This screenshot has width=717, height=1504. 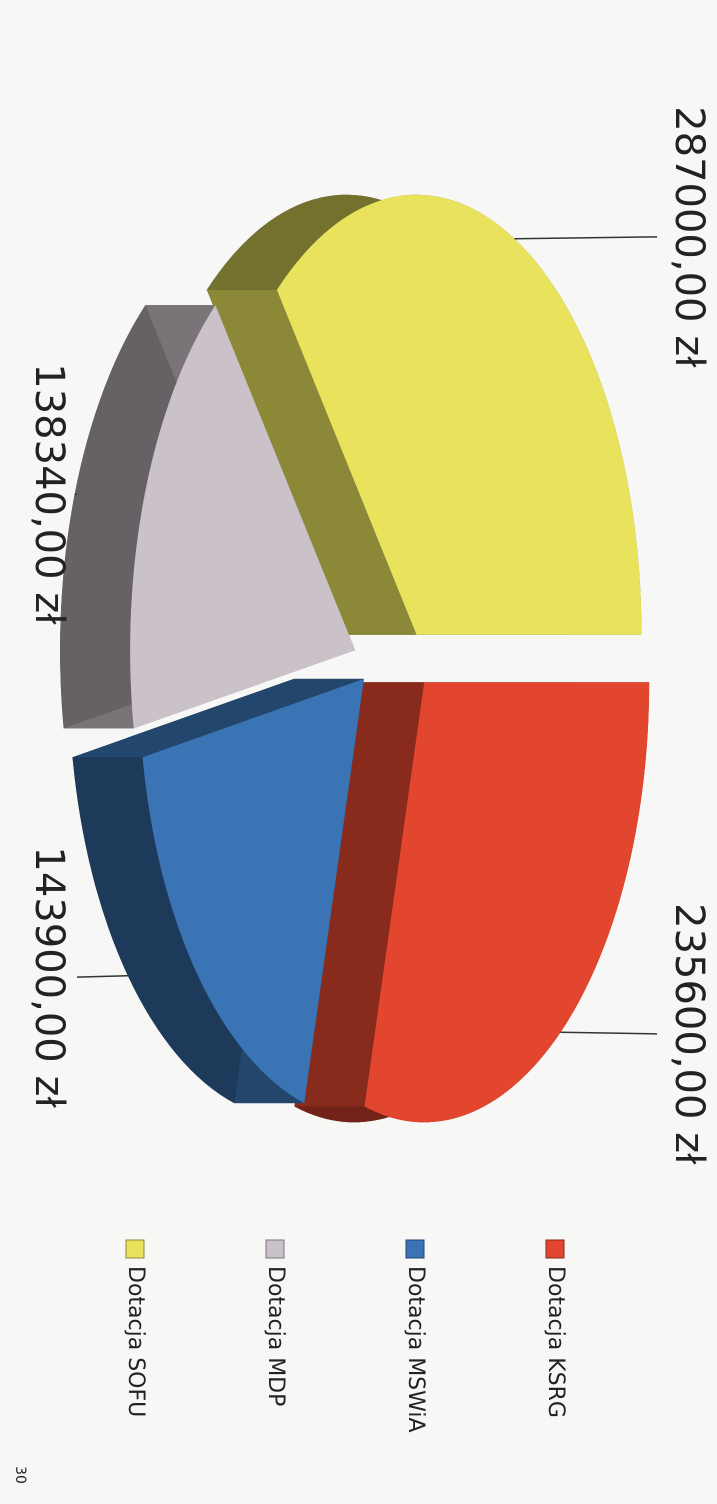 I want to click on page-number: 30, so click(x=20, y=1475).